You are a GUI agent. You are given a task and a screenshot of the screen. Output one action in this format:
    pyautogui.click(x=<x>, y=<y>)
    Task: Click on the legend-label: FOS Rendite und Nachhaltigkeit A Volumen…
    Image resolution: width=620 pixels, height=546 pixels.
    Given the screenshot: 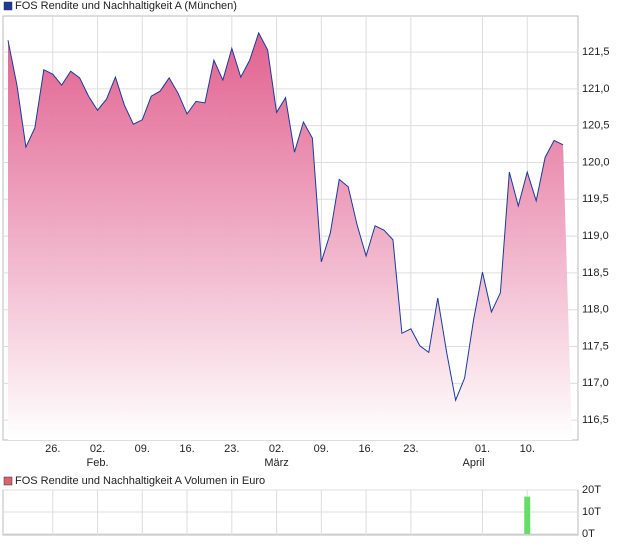 What is the action you would take?
    pyautogui.click(x=140, y=481)
    